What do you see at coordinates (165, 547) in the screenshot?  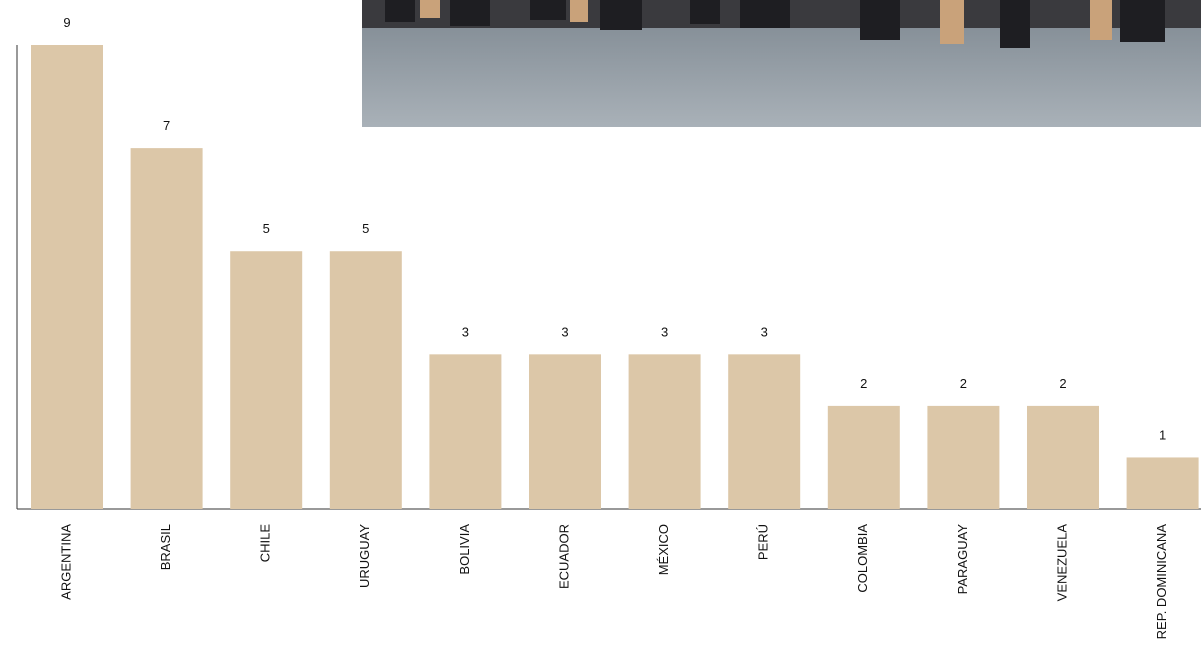 I see `x-tick-label: BRASIL` at bounding box center [165, 547].